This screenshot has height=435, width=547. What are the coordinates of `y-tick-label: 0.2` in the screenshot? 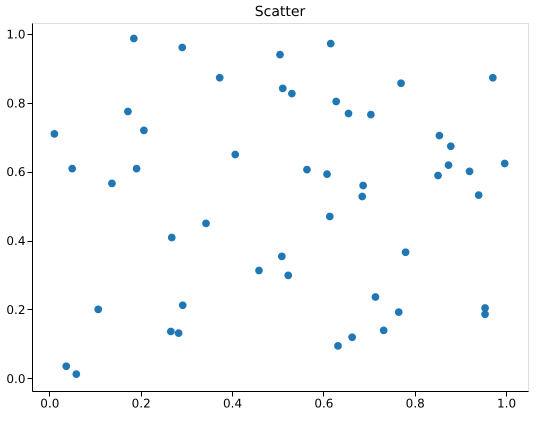 It's located at (16, 309).